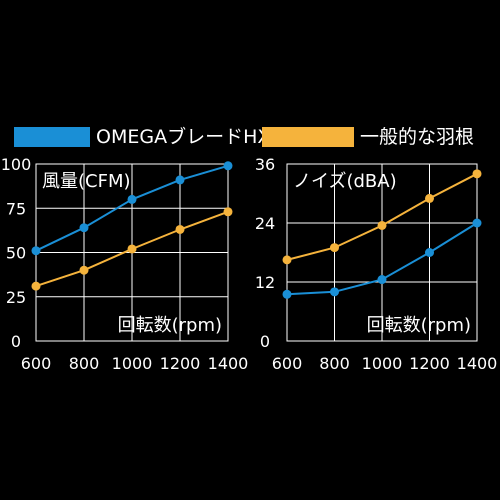  Describe the element at coordinates (429, 363) in the screenshot. I see `noise-x-tick-label: 1200` at that location.